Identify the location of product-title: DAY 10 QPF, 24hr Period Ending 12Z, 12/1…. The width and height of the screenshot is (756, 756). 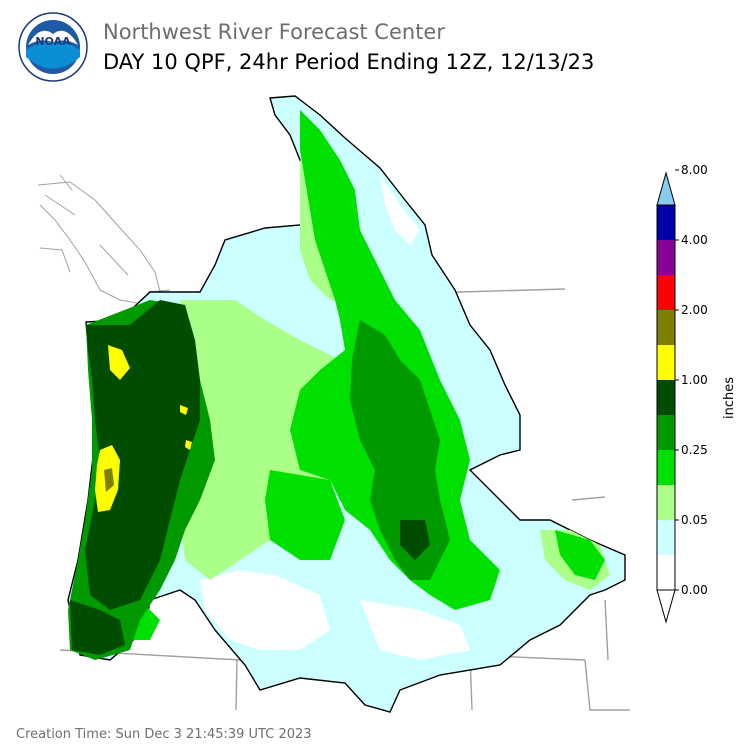
(349, 62).